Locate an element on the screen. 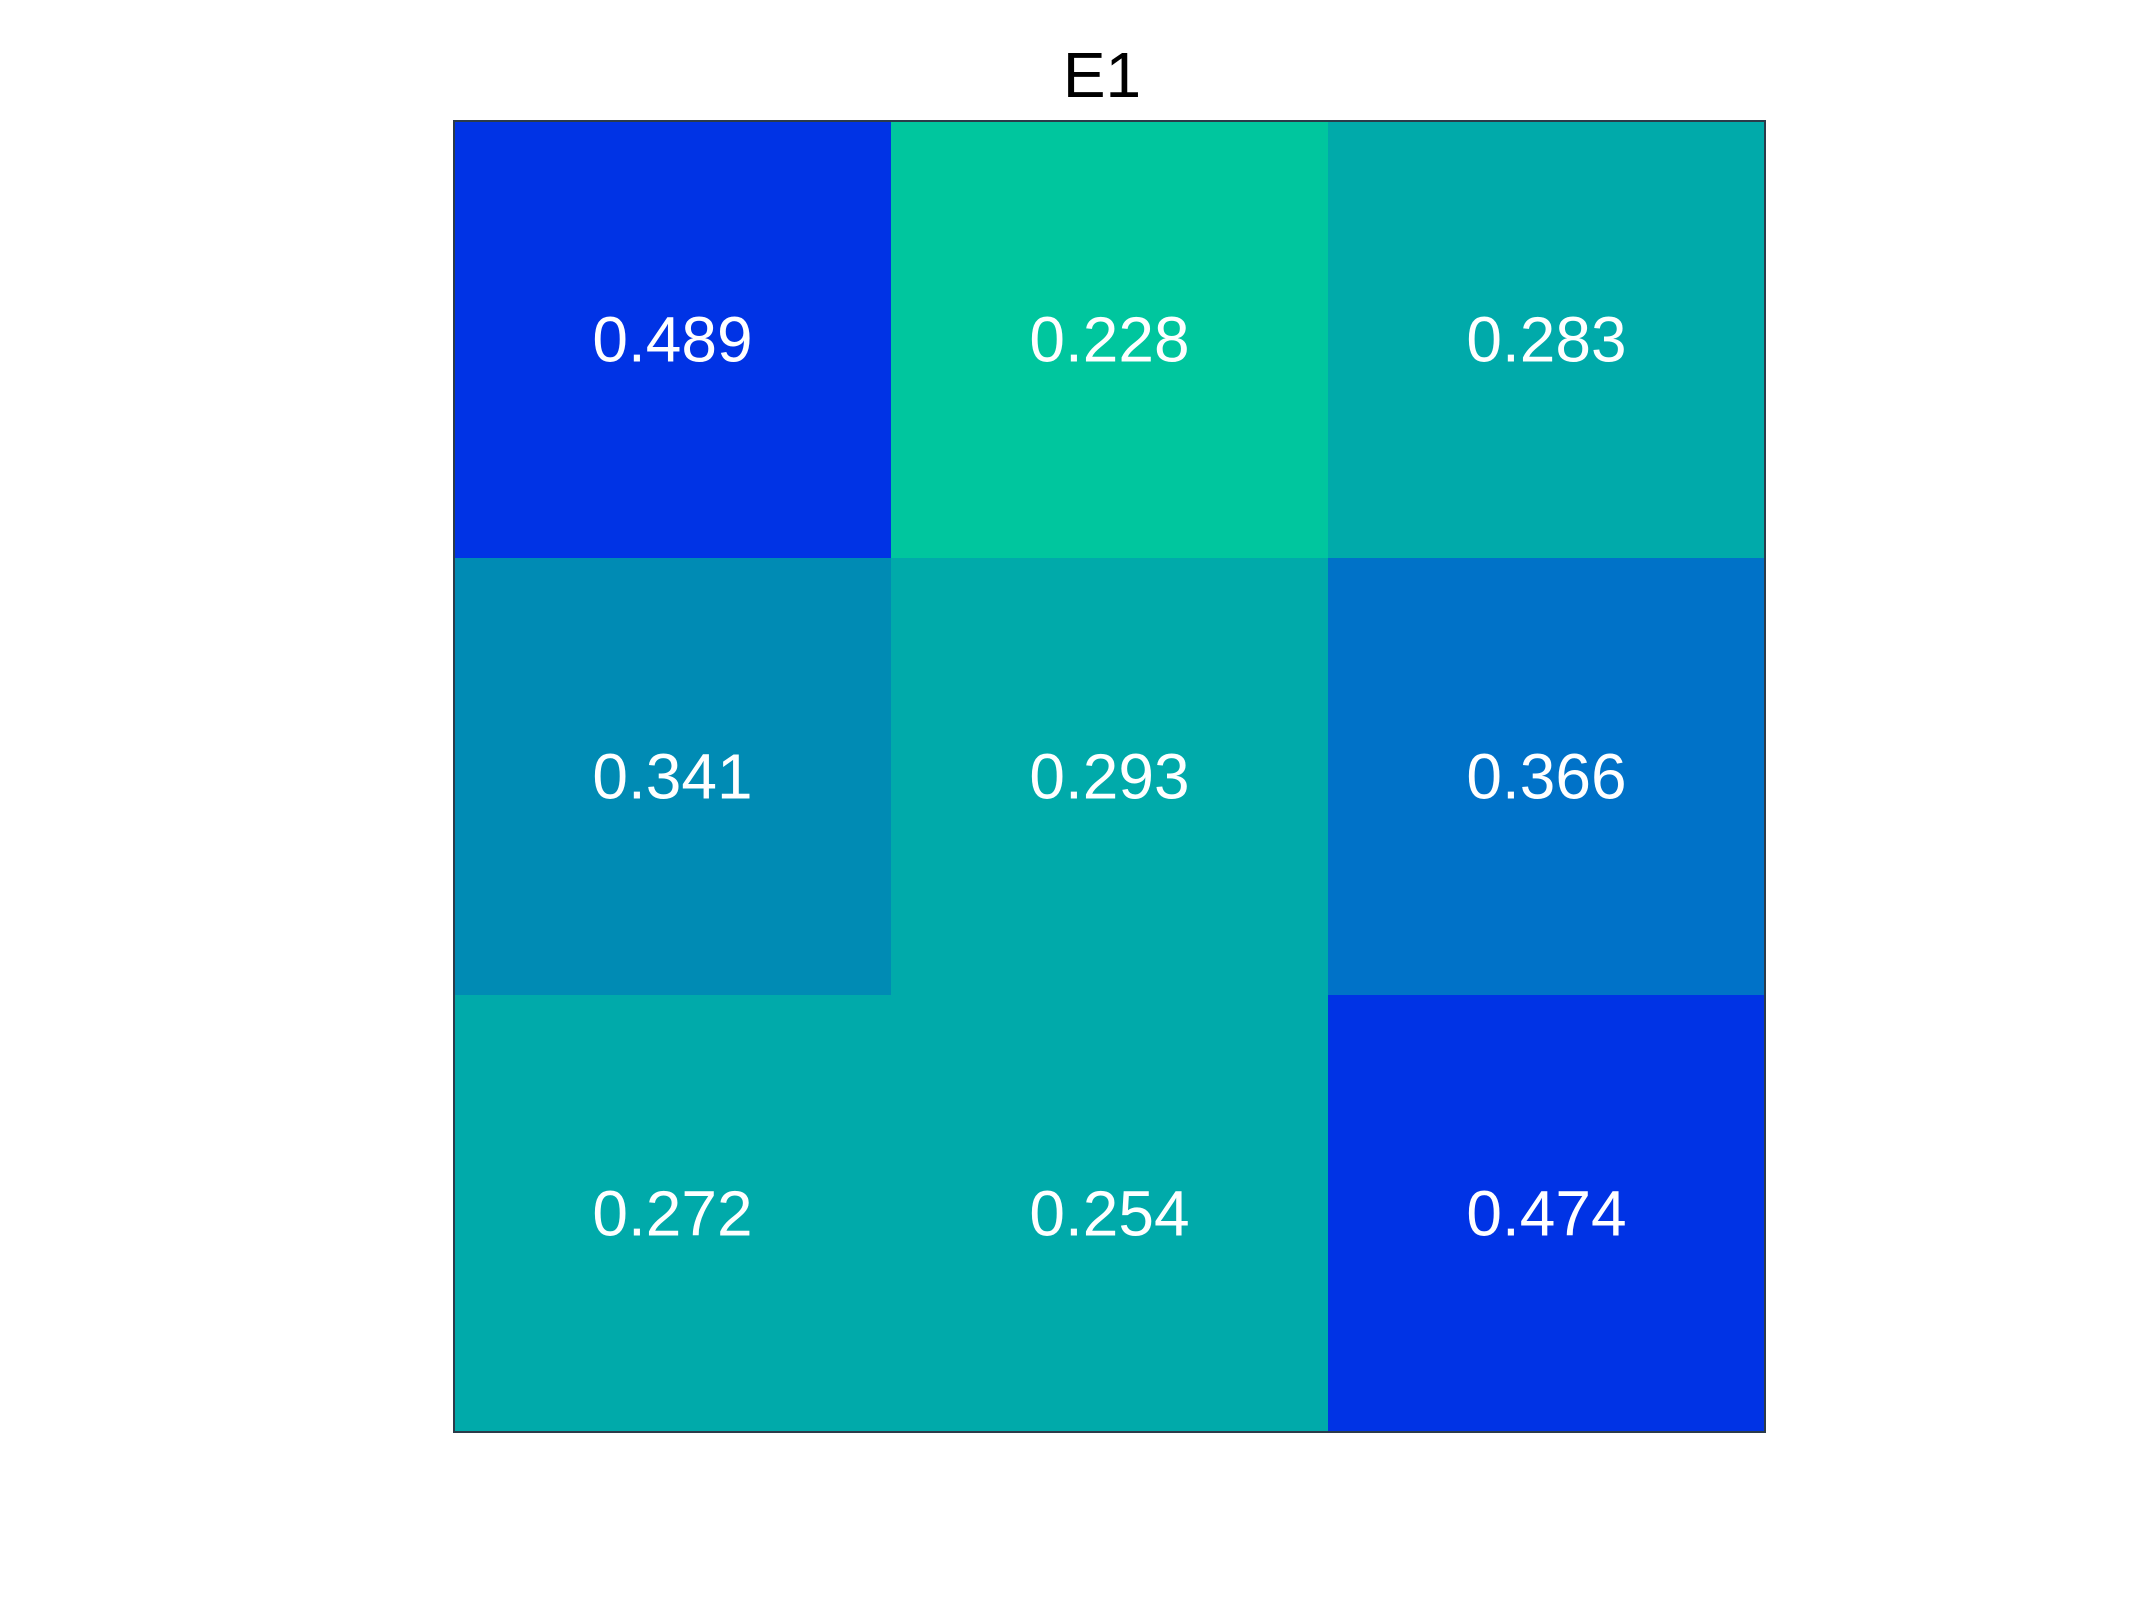  chart-title: E1 is located at coordinates (1102, 75).